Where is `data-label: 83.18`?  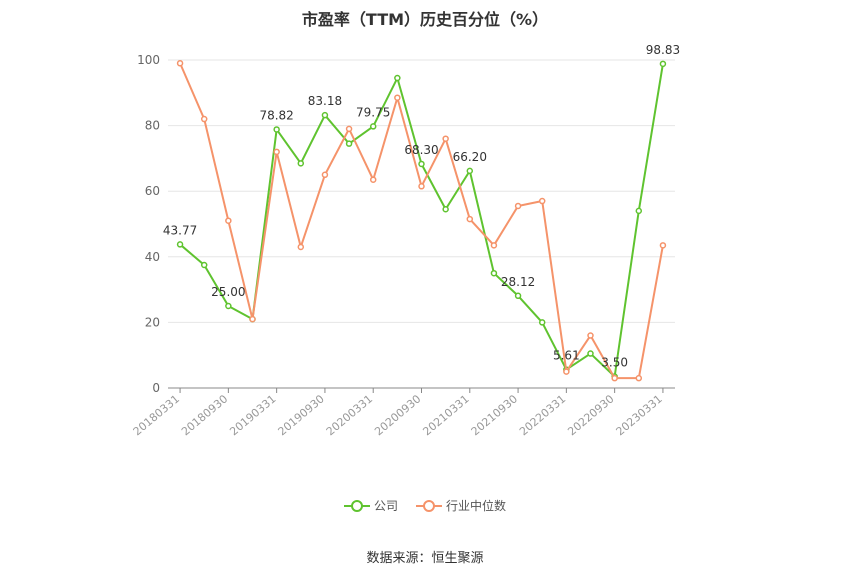 data-label: 83.18 is located at coordinates (325, 101).